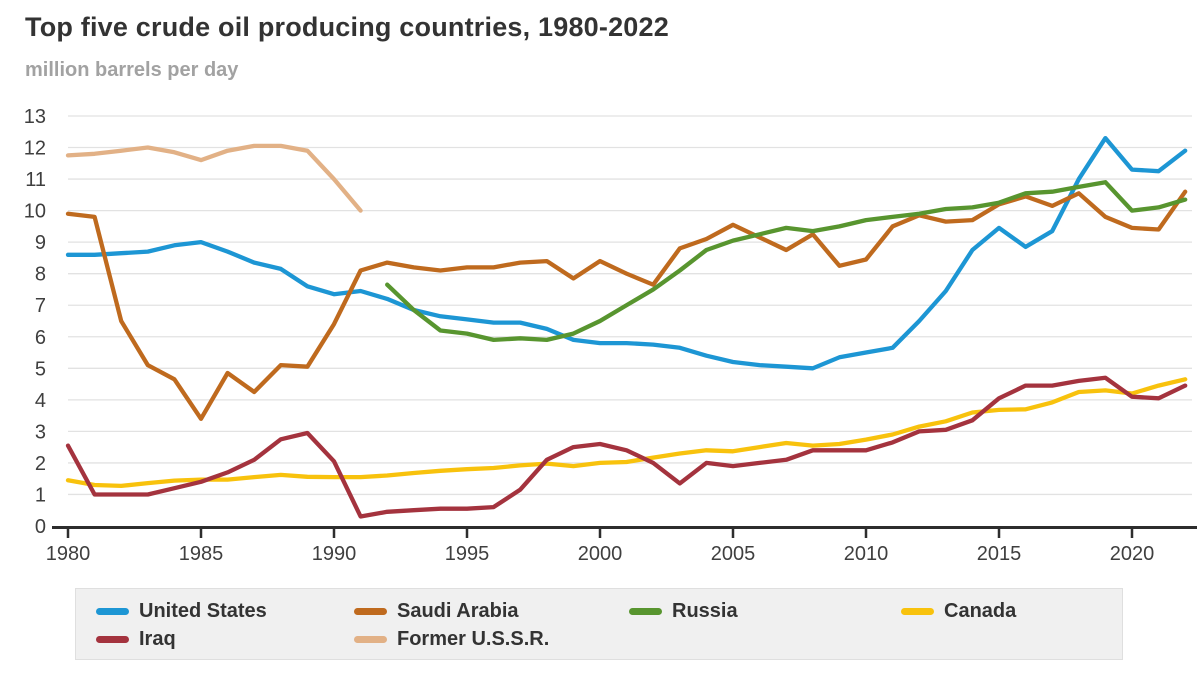 This screenshot has width=1200, height=688. Describe the element at coordinates (473, 638) in the screenshot. I see `legend-label-former-ussr: Former U.S.S.R.` at that location.